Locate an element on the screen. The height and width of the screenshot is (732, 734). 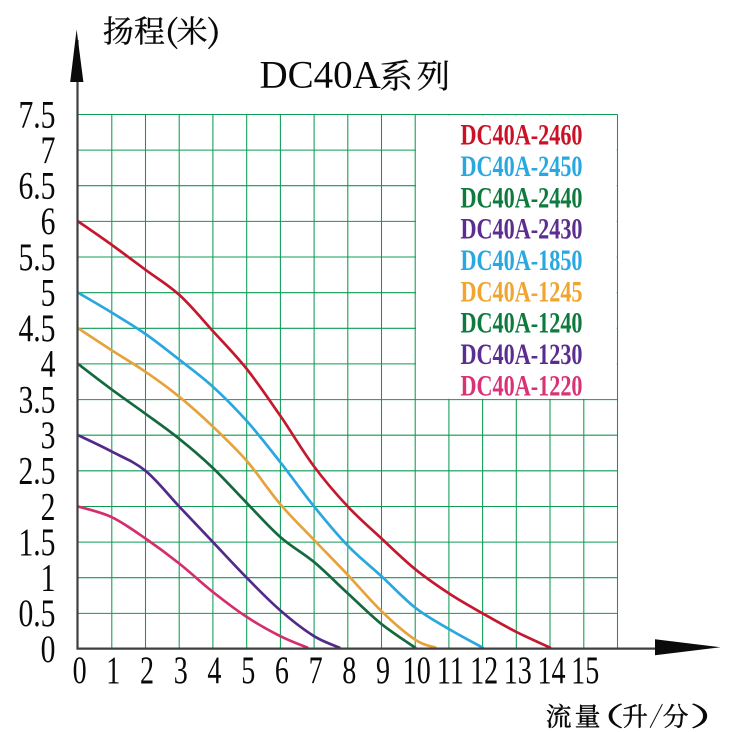
svg-text: DC40A-2440 is located at coordinates (522, 197).